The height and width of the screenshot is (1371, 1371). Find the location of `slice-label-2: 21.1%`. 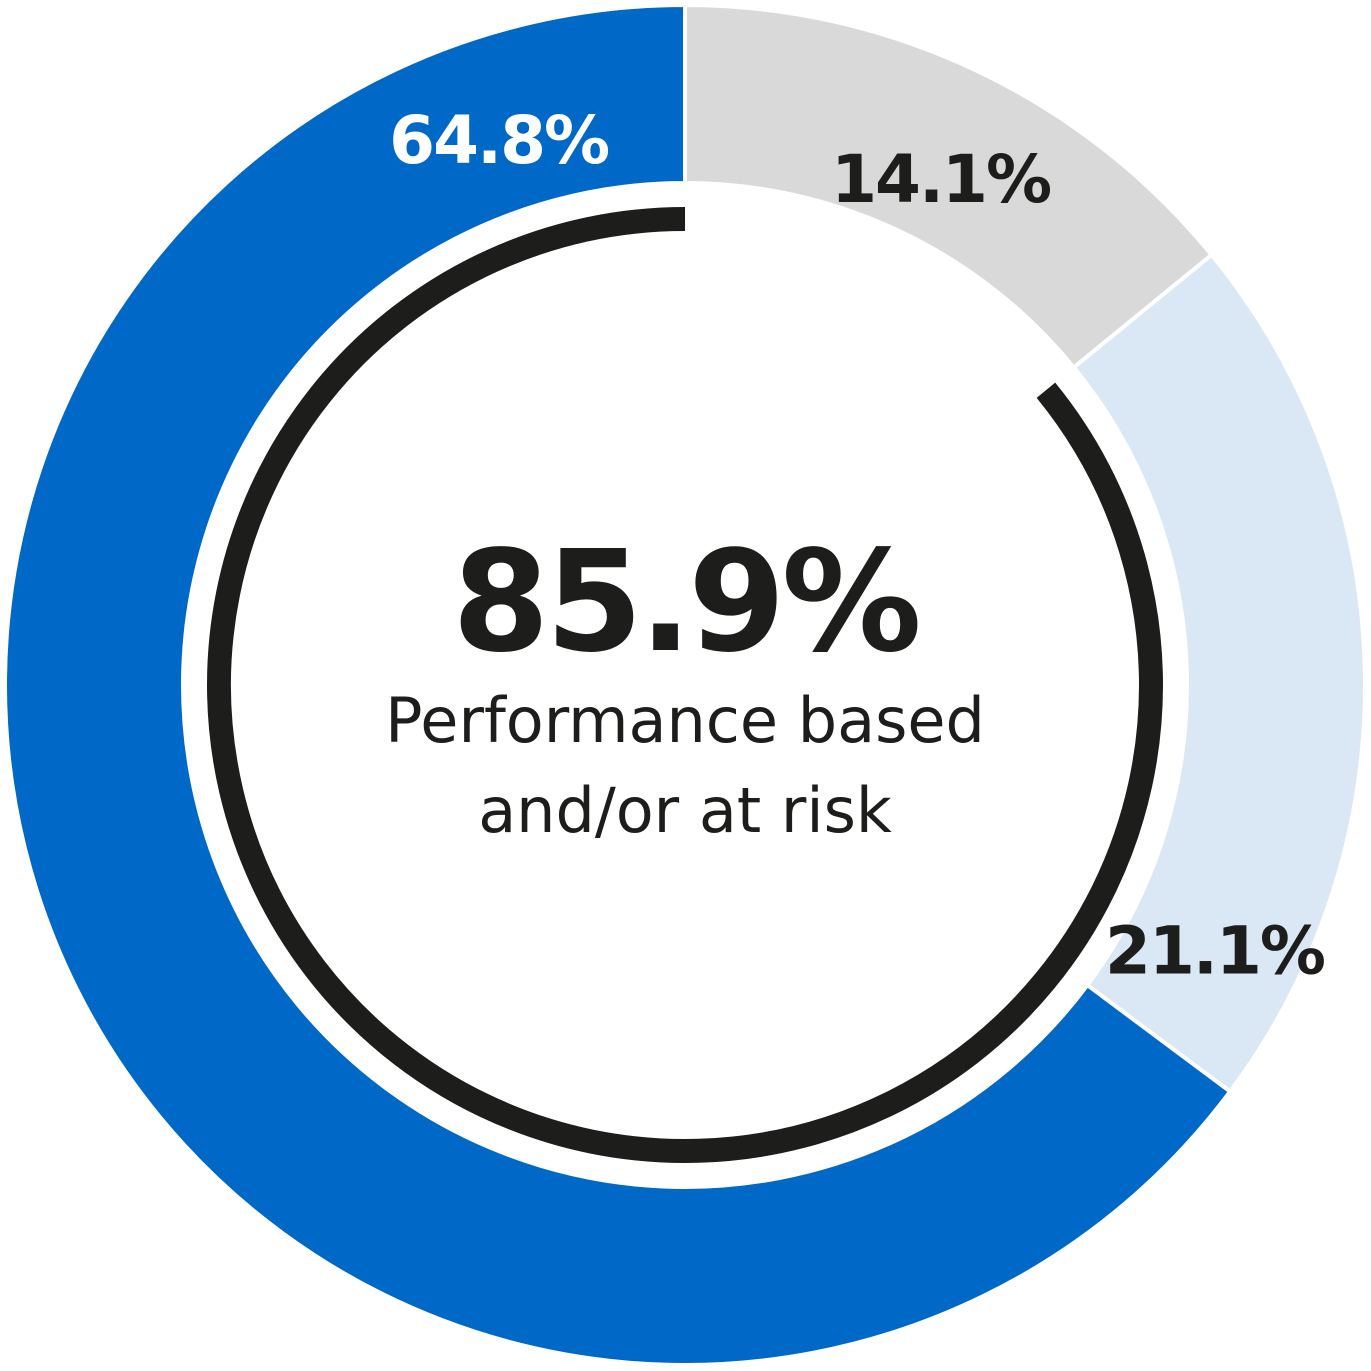

slice-label-2: 21.1% is located at coordinates (1215, 950).